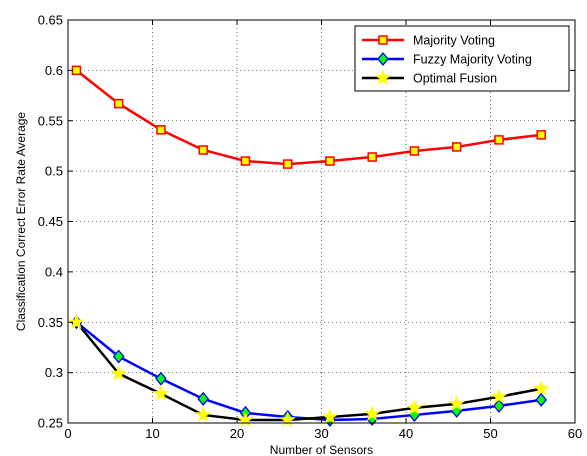 The height and width of the screenshot is (456, 587). I want to click on y-tick-label: 0.5, so click(54, 171).